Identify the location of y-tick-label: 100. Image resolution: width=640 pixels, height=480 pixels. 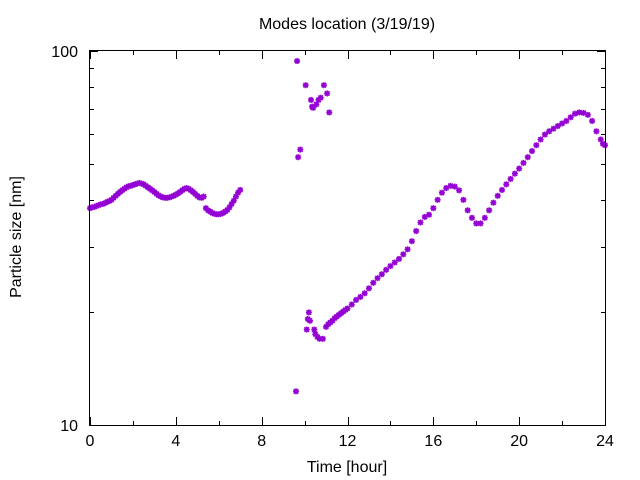
(64, 52).